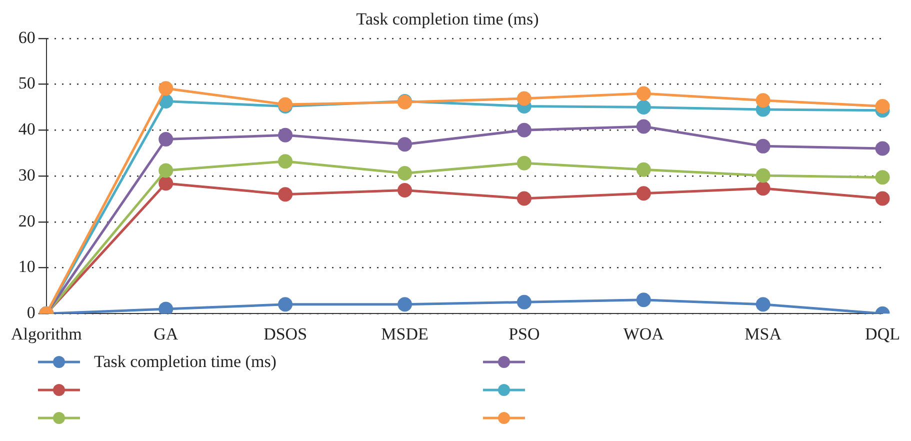 The image size is (911, 441). What do you see at coordinates (166, 334) in the screenshot?
I see `x-tick-label: GA` at bounding box center [166, 334].